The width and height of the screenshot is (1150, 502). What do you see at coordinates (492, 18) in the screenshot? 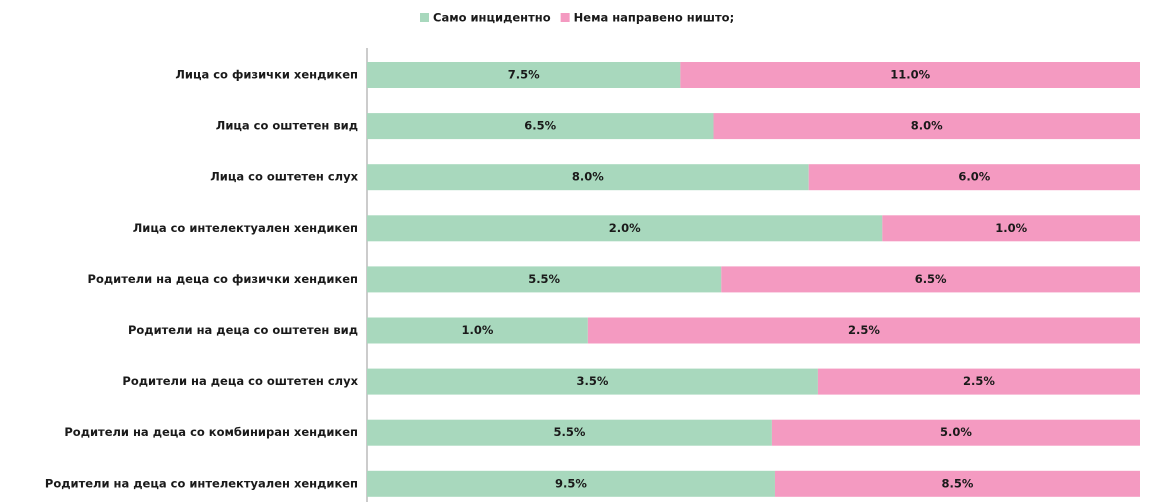
I see `legend-label: Само инцидентно` at bounding box center [492, 18].